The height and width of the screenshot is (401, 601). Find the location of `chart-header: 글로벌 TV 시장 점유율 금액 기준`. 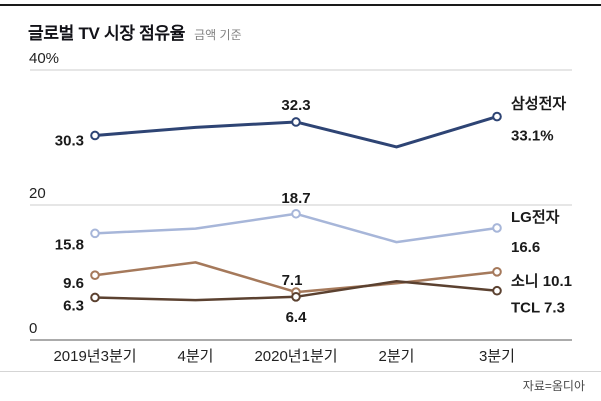

chart-header: 글로벌 TV 시장 점유율 금액 기준 is located at coordinates (135, 31).